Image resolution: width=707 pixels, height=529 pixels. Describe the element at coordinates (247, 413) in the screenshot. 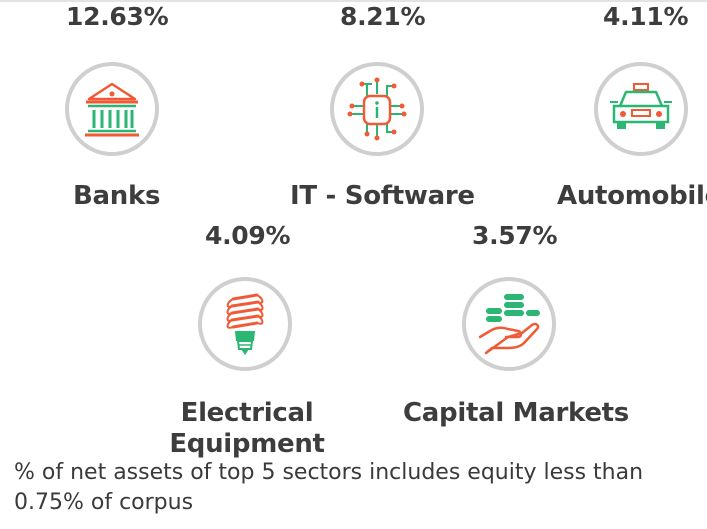

I see `electrical-equipment-label-line1: Electrical` at that location.